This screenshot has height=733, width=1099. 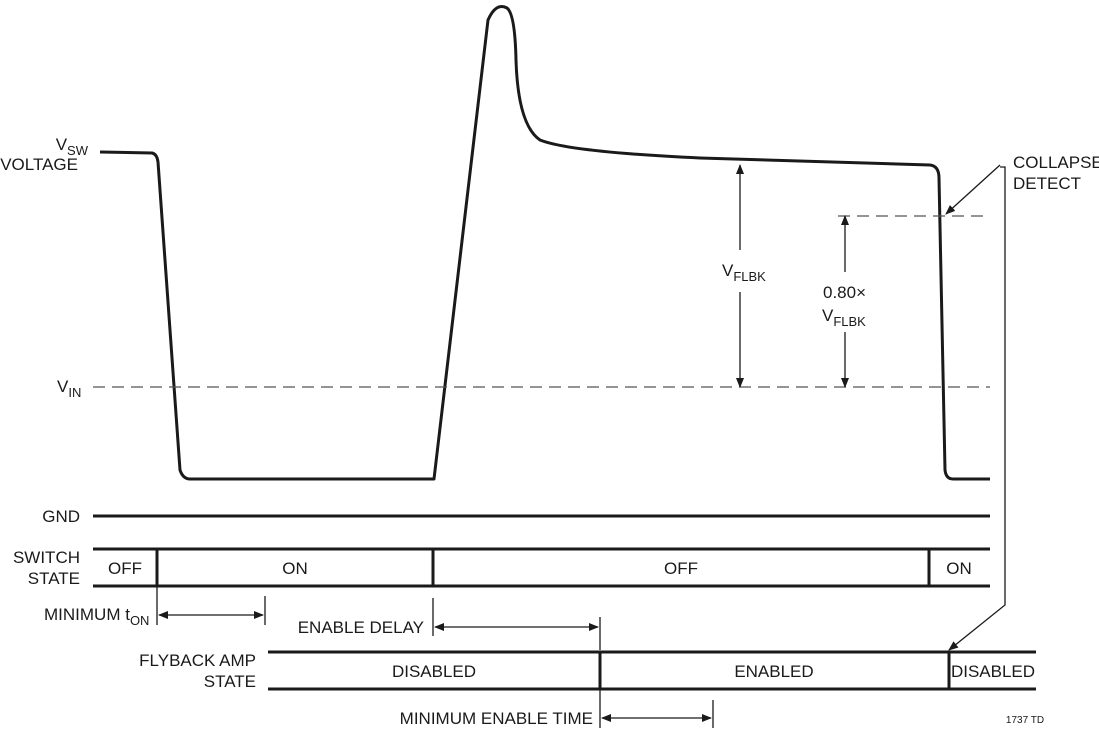 What do you see at coordinates (230, 681) in the screenshot?
I see `flyback-label-line2: STATE` at bounding box center [230, 681].